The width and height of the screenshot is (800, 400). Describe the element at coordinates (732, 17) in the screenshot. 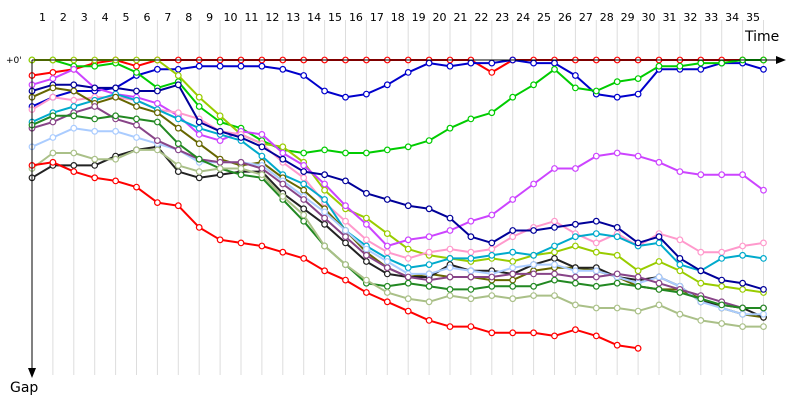

I see `lap-tick-label: 34` at that location.